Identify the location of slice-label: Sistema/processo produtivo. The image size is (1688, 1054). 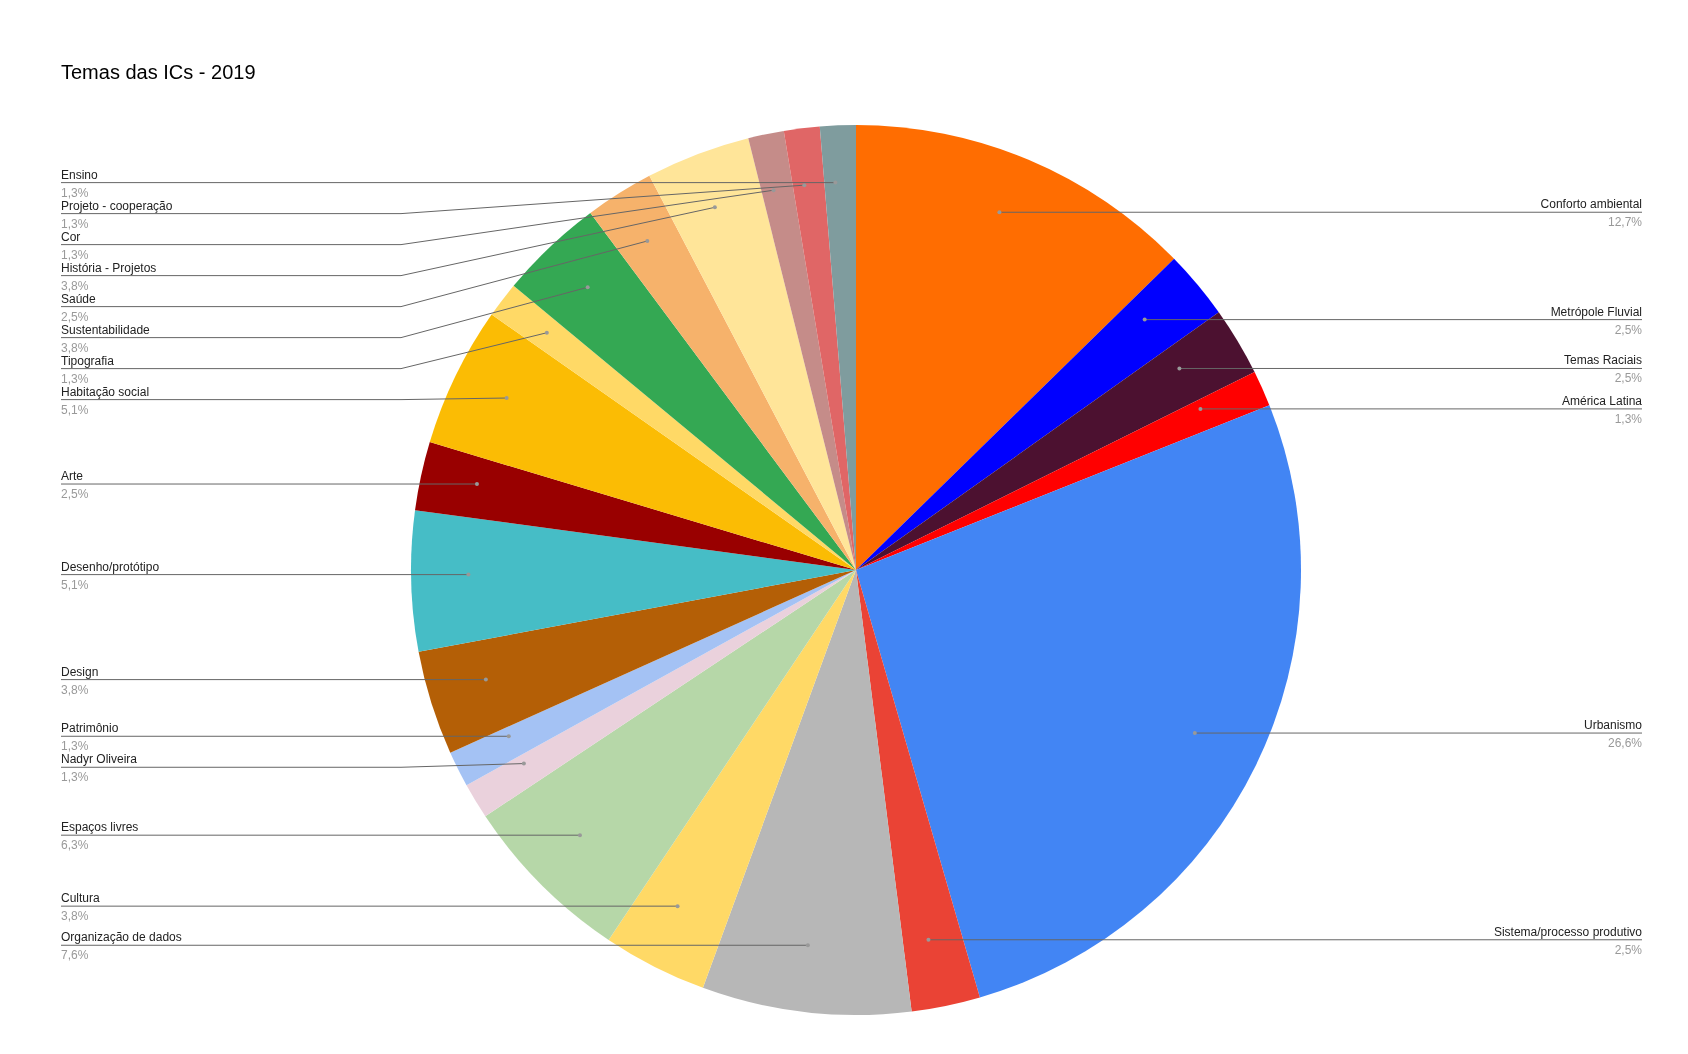
(1568, 931).